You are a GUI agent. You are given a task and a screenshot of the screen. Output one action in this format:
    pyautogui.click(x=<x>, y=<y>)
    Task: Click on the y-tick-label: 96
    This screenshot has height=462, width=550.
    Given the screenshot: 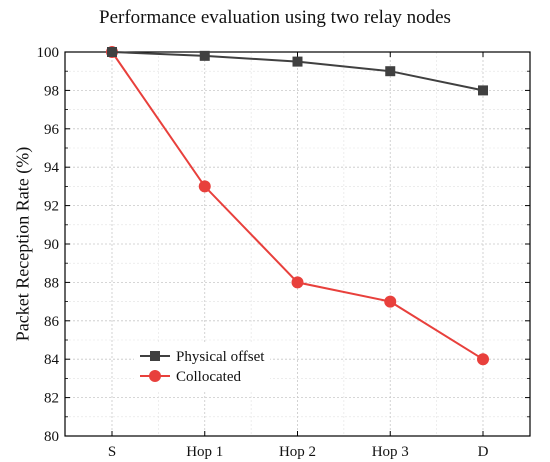 What is the action you would take?
    pyautogui.click(x=52, y=130)
    